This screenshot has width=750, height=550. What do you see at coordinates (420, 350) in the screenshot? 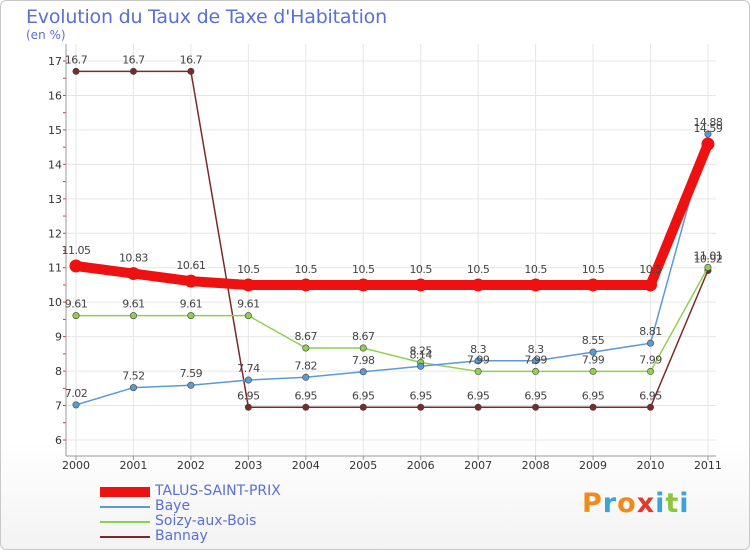
I see `data-label: 8.25` at bounding box center [420, 350].